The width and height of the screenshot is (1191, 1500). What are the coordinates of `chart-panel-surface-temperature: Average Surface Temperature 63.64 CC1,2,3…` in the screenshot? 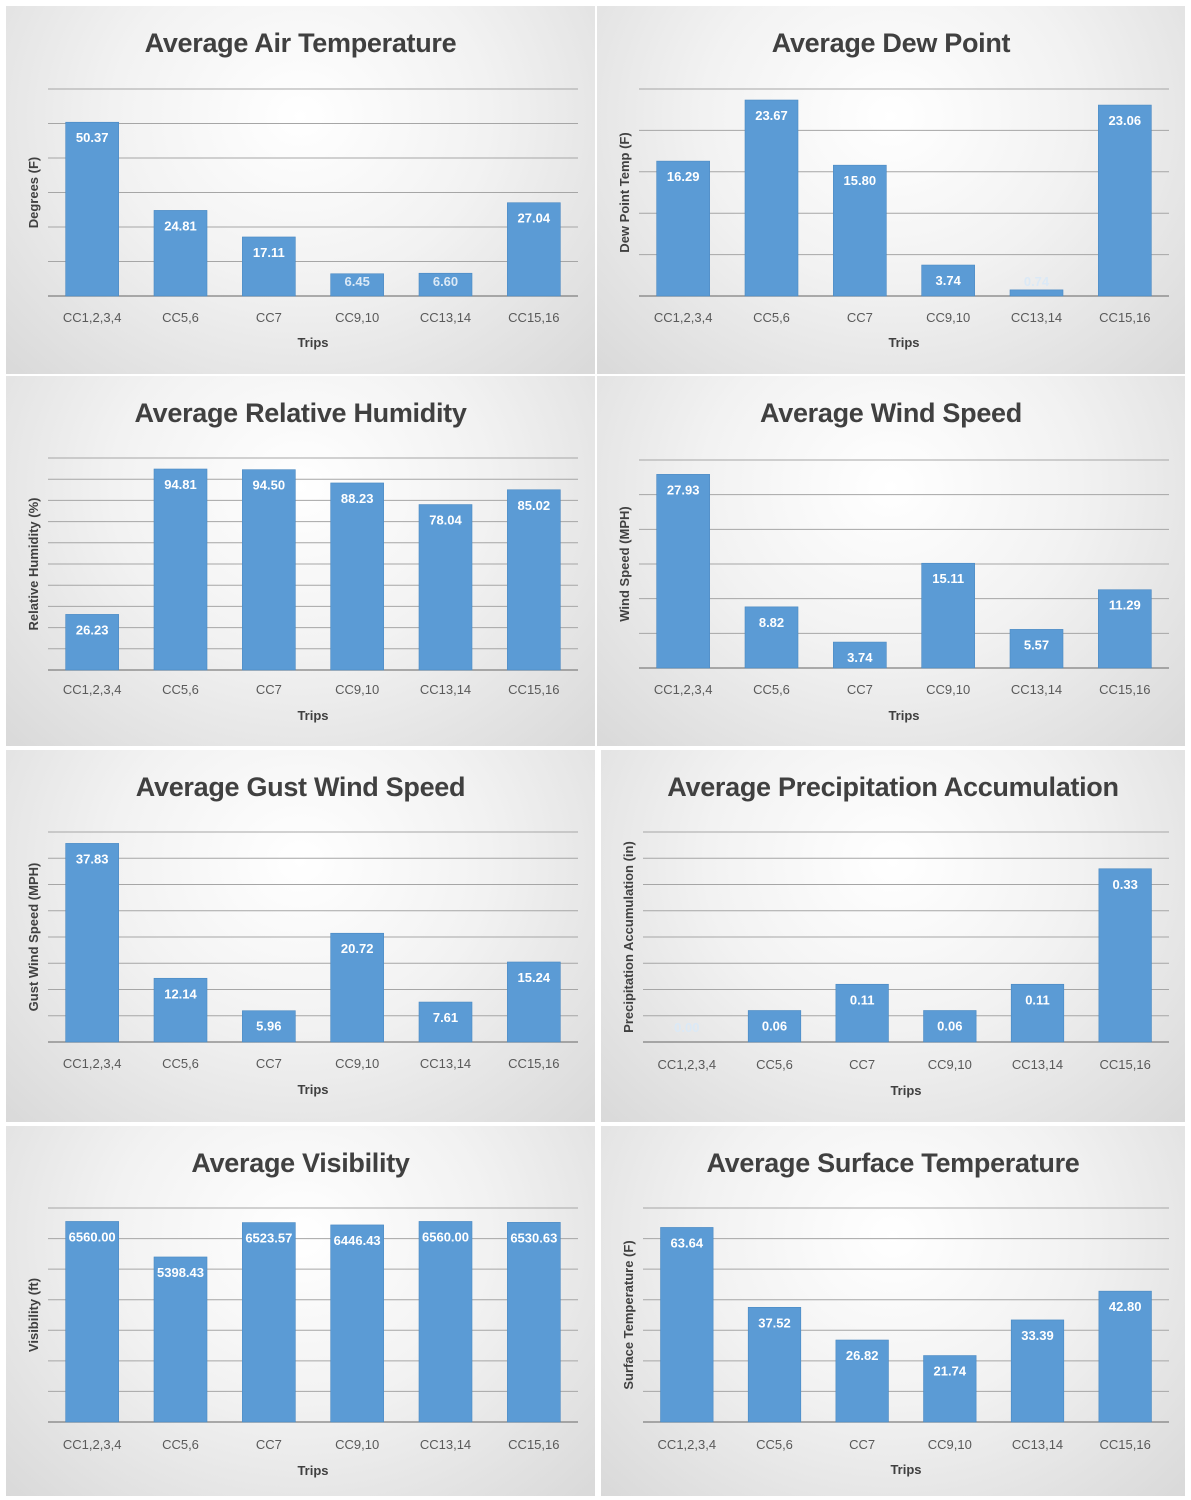 It's located at (893, 1311).